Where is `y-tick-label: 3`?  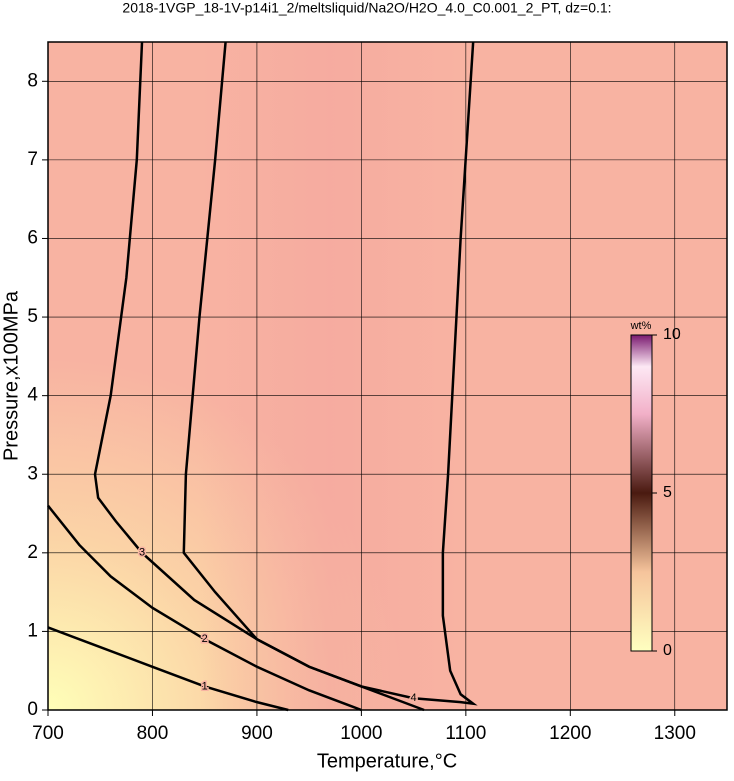 y-tick-label: 3 is located at coordinates (32, 473).